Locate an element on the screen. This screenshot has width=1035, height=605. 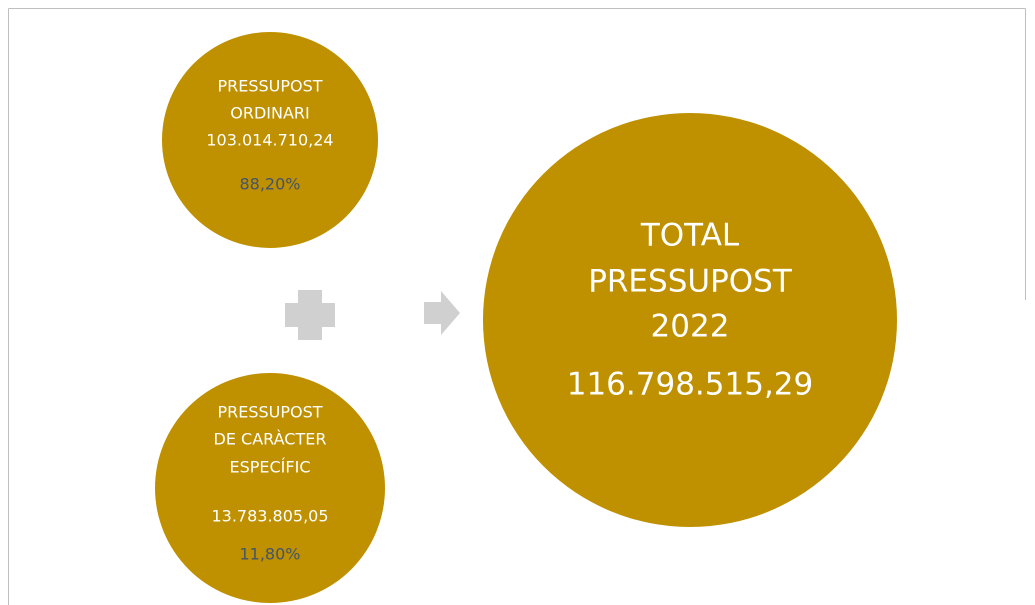
circle-especific is located at coordinates (270, 488).